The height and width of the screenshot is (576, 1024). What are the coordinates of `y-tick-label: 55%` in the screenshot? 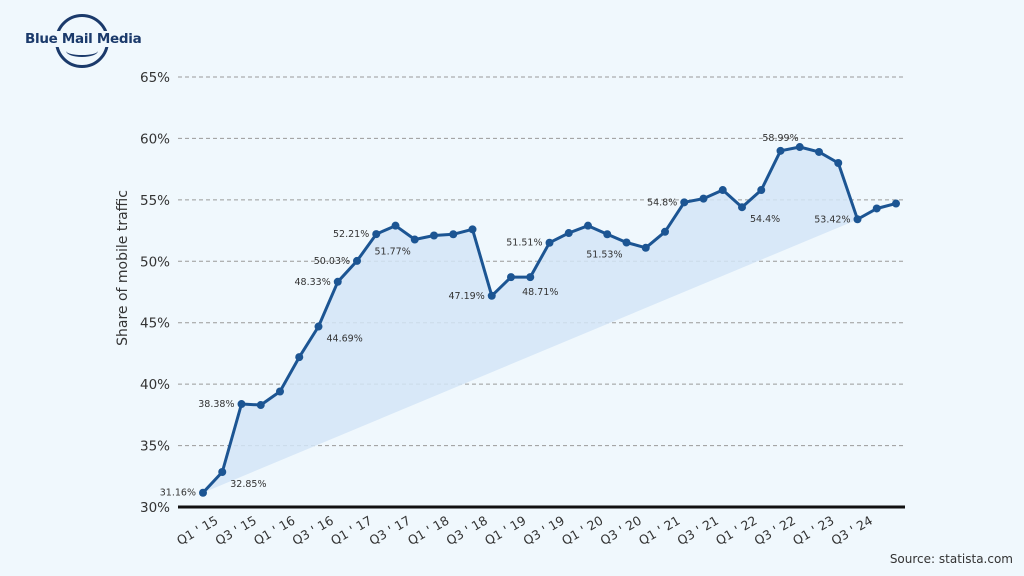 It's located at (155, 201).